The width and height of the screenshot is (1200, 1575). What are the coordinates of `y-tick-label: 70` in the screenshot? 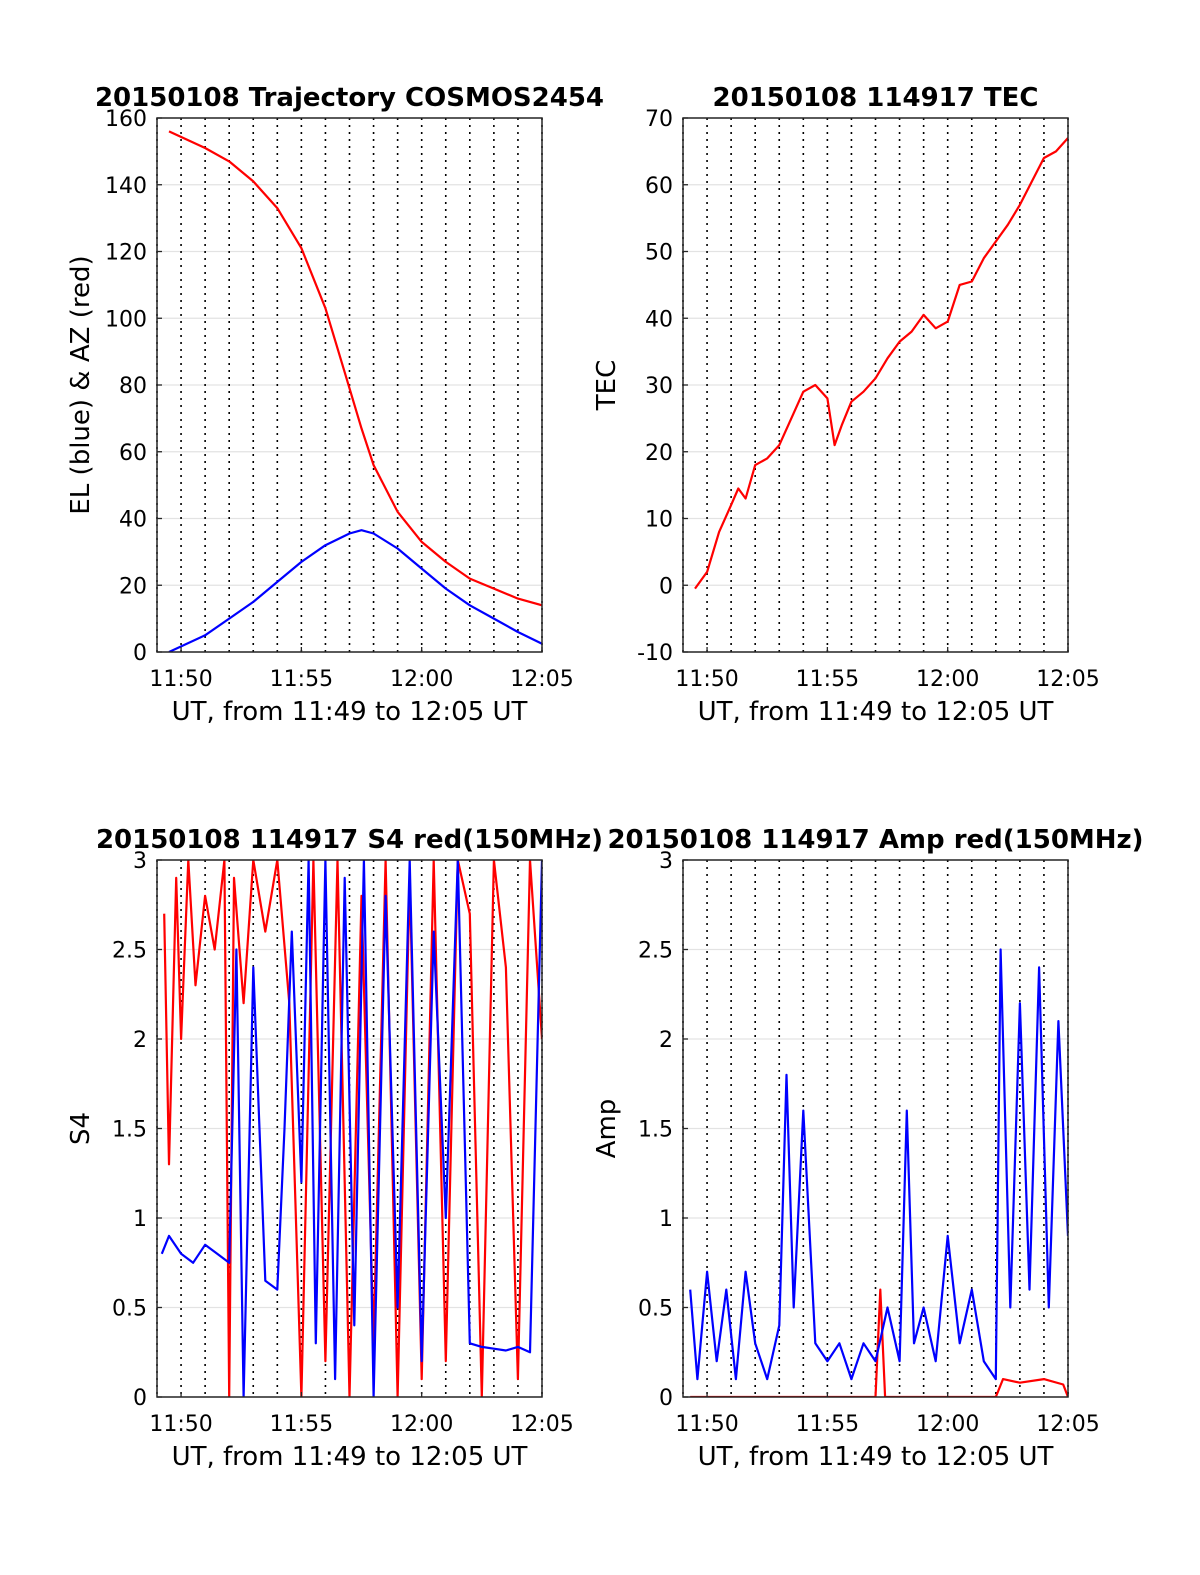 It's located at (659, 119).